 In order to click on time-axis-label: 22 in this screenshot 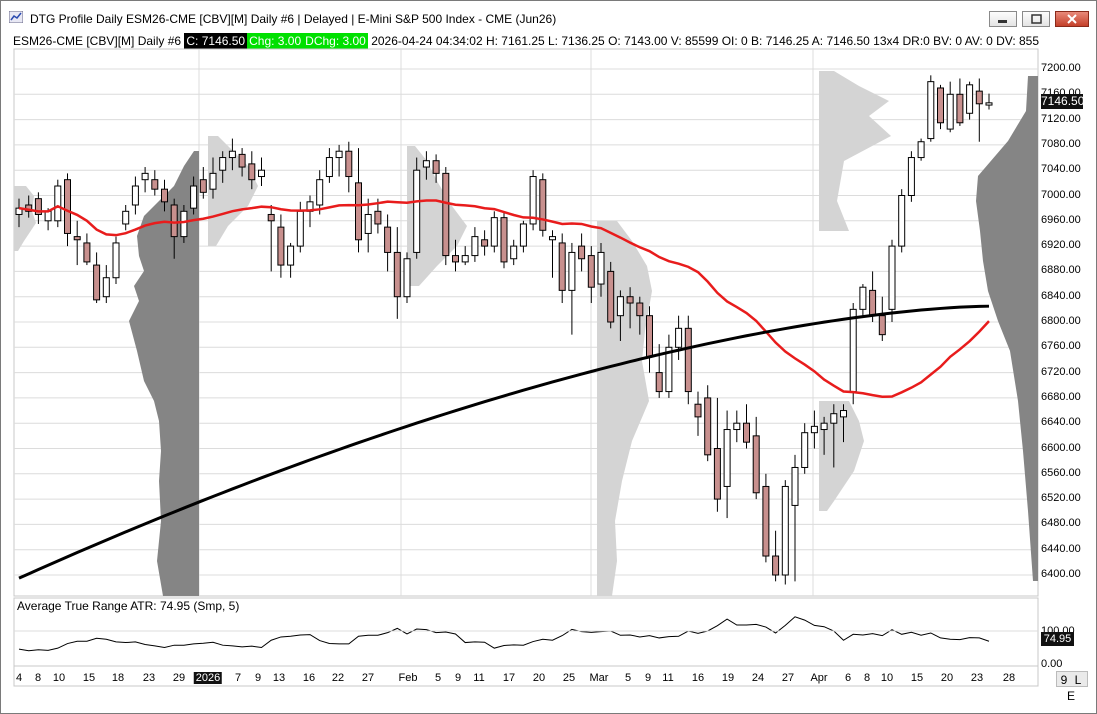, I will do `click(338, 678)`.